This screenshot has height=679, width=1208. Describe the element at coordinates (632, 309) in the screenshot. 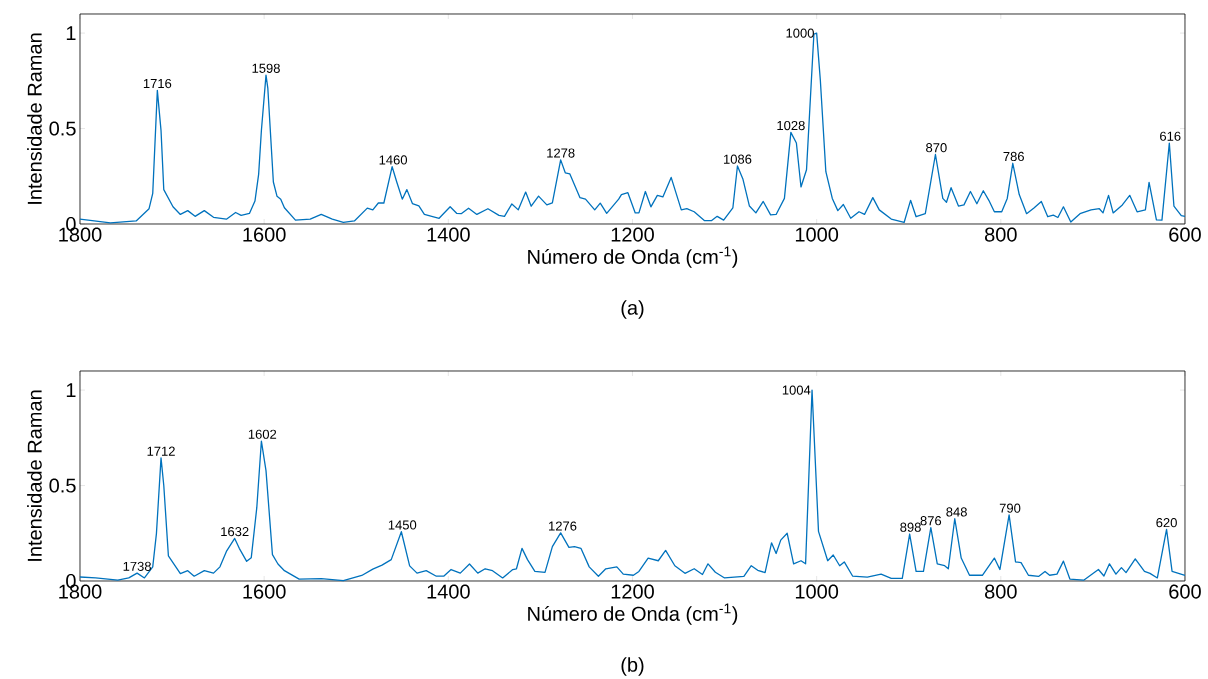

I see `text: (a)` at that location.